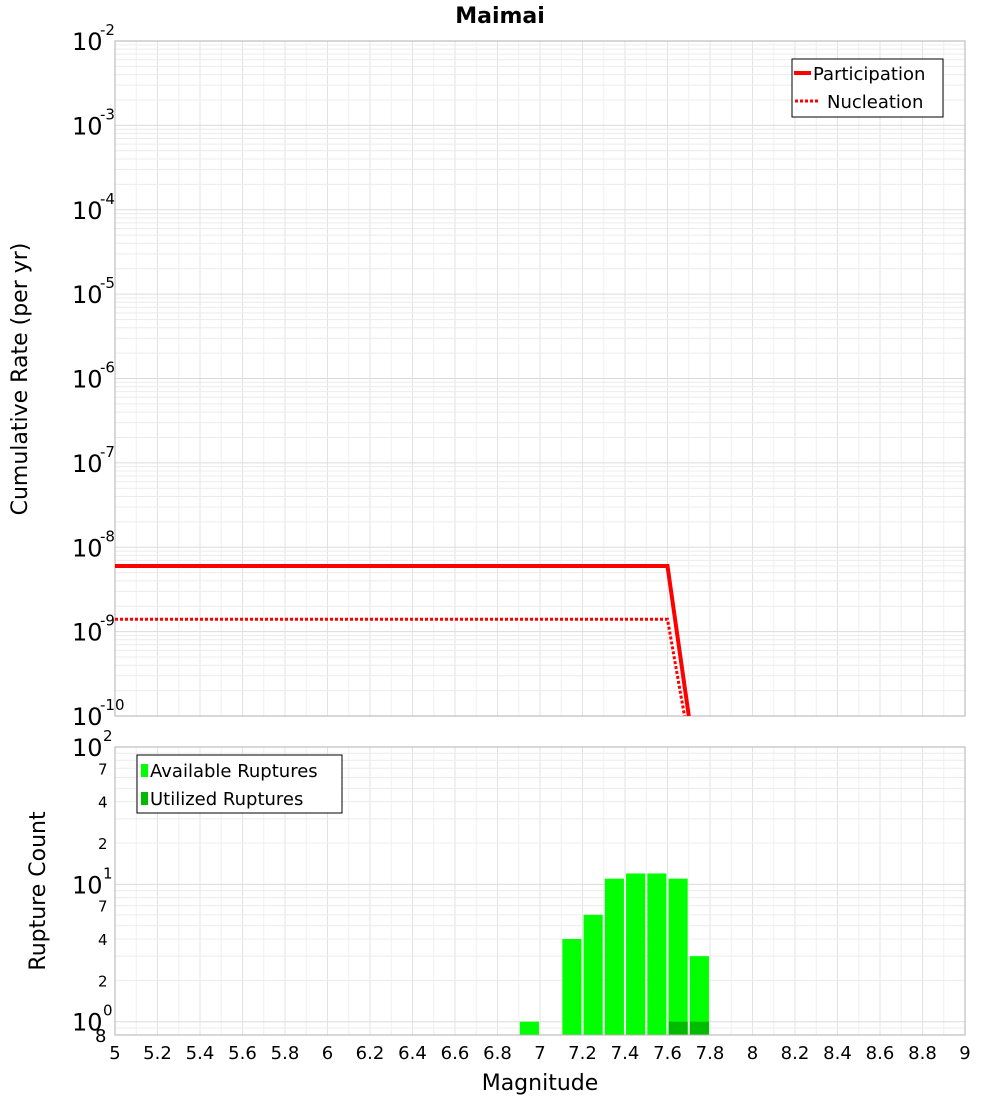  What do you see at coordinates (107, 199) in the screenshot?
I see `top-y-tick-exponent: -4` at bounding box center [107, 199].